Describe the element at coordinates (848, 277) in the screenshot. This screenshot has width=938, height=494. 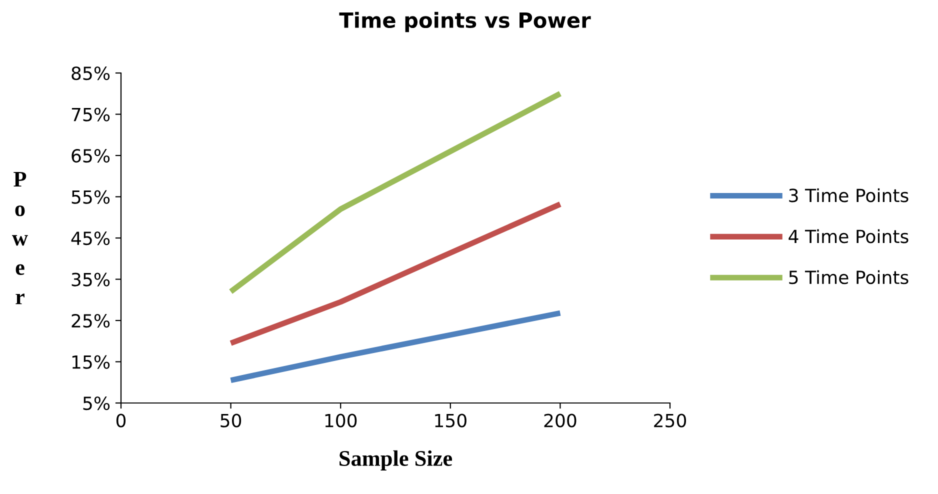
I see `legend-label: 5 Time Points` at that location.